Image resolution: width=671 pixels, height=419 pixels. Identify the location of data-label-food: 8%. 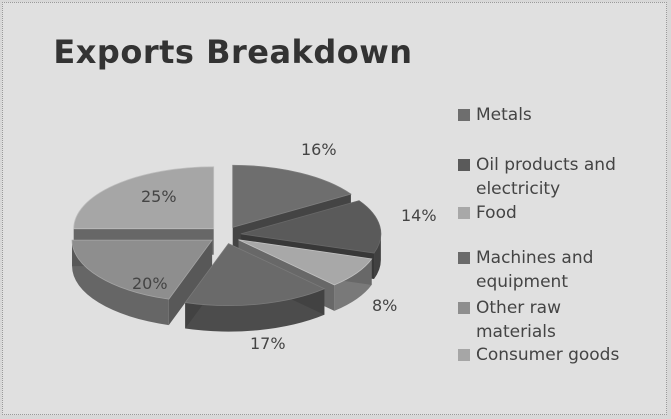
(385, 305).